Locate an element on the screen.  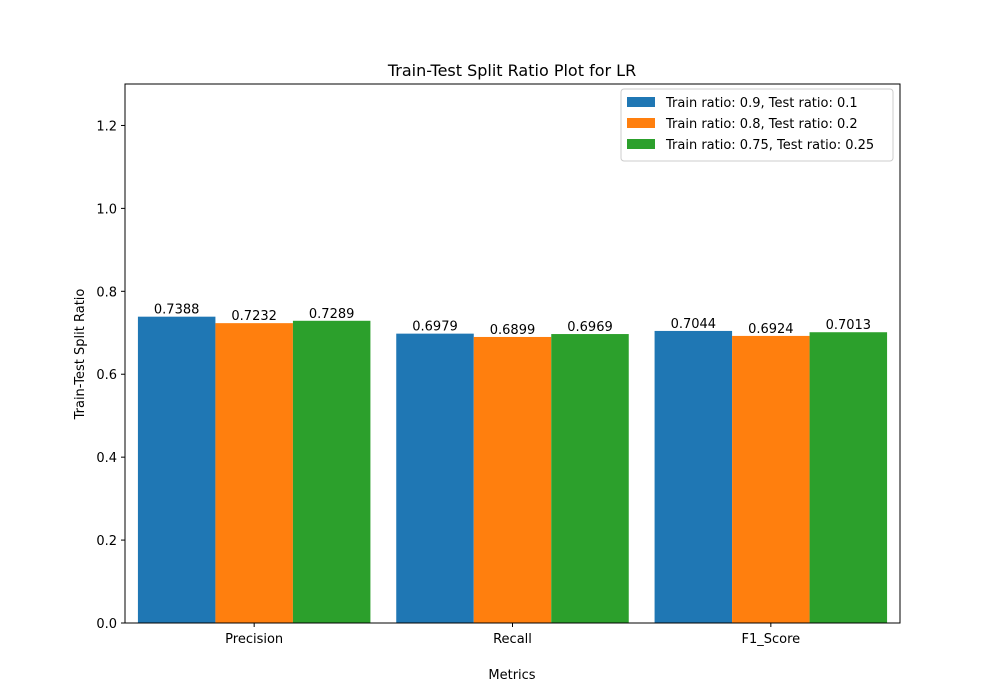
y-tick-label: 0.2 is located at coordinates (106, 541).